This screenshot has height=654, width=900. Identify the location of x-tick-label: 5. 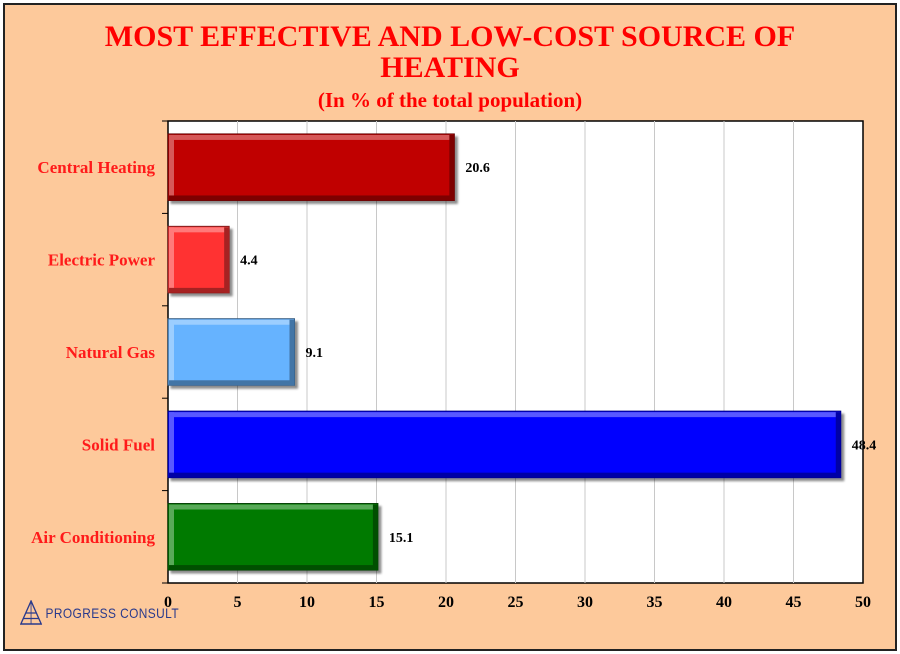
(238, 602).